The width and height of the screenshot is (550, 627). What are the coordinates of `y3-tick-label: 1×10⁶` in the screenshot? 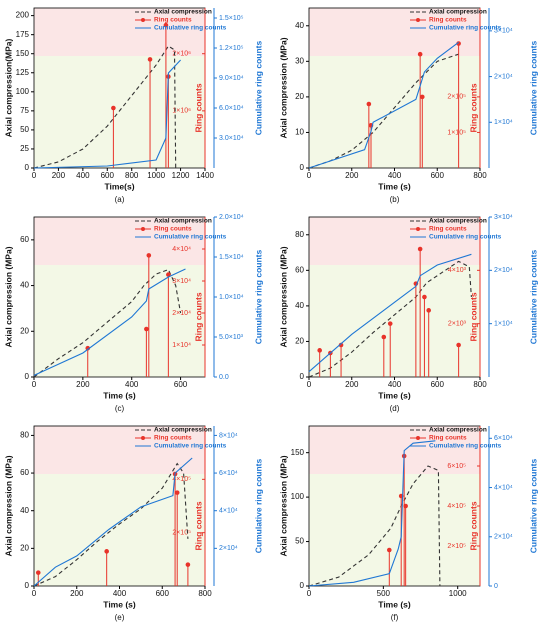 It's located at (181, 111).